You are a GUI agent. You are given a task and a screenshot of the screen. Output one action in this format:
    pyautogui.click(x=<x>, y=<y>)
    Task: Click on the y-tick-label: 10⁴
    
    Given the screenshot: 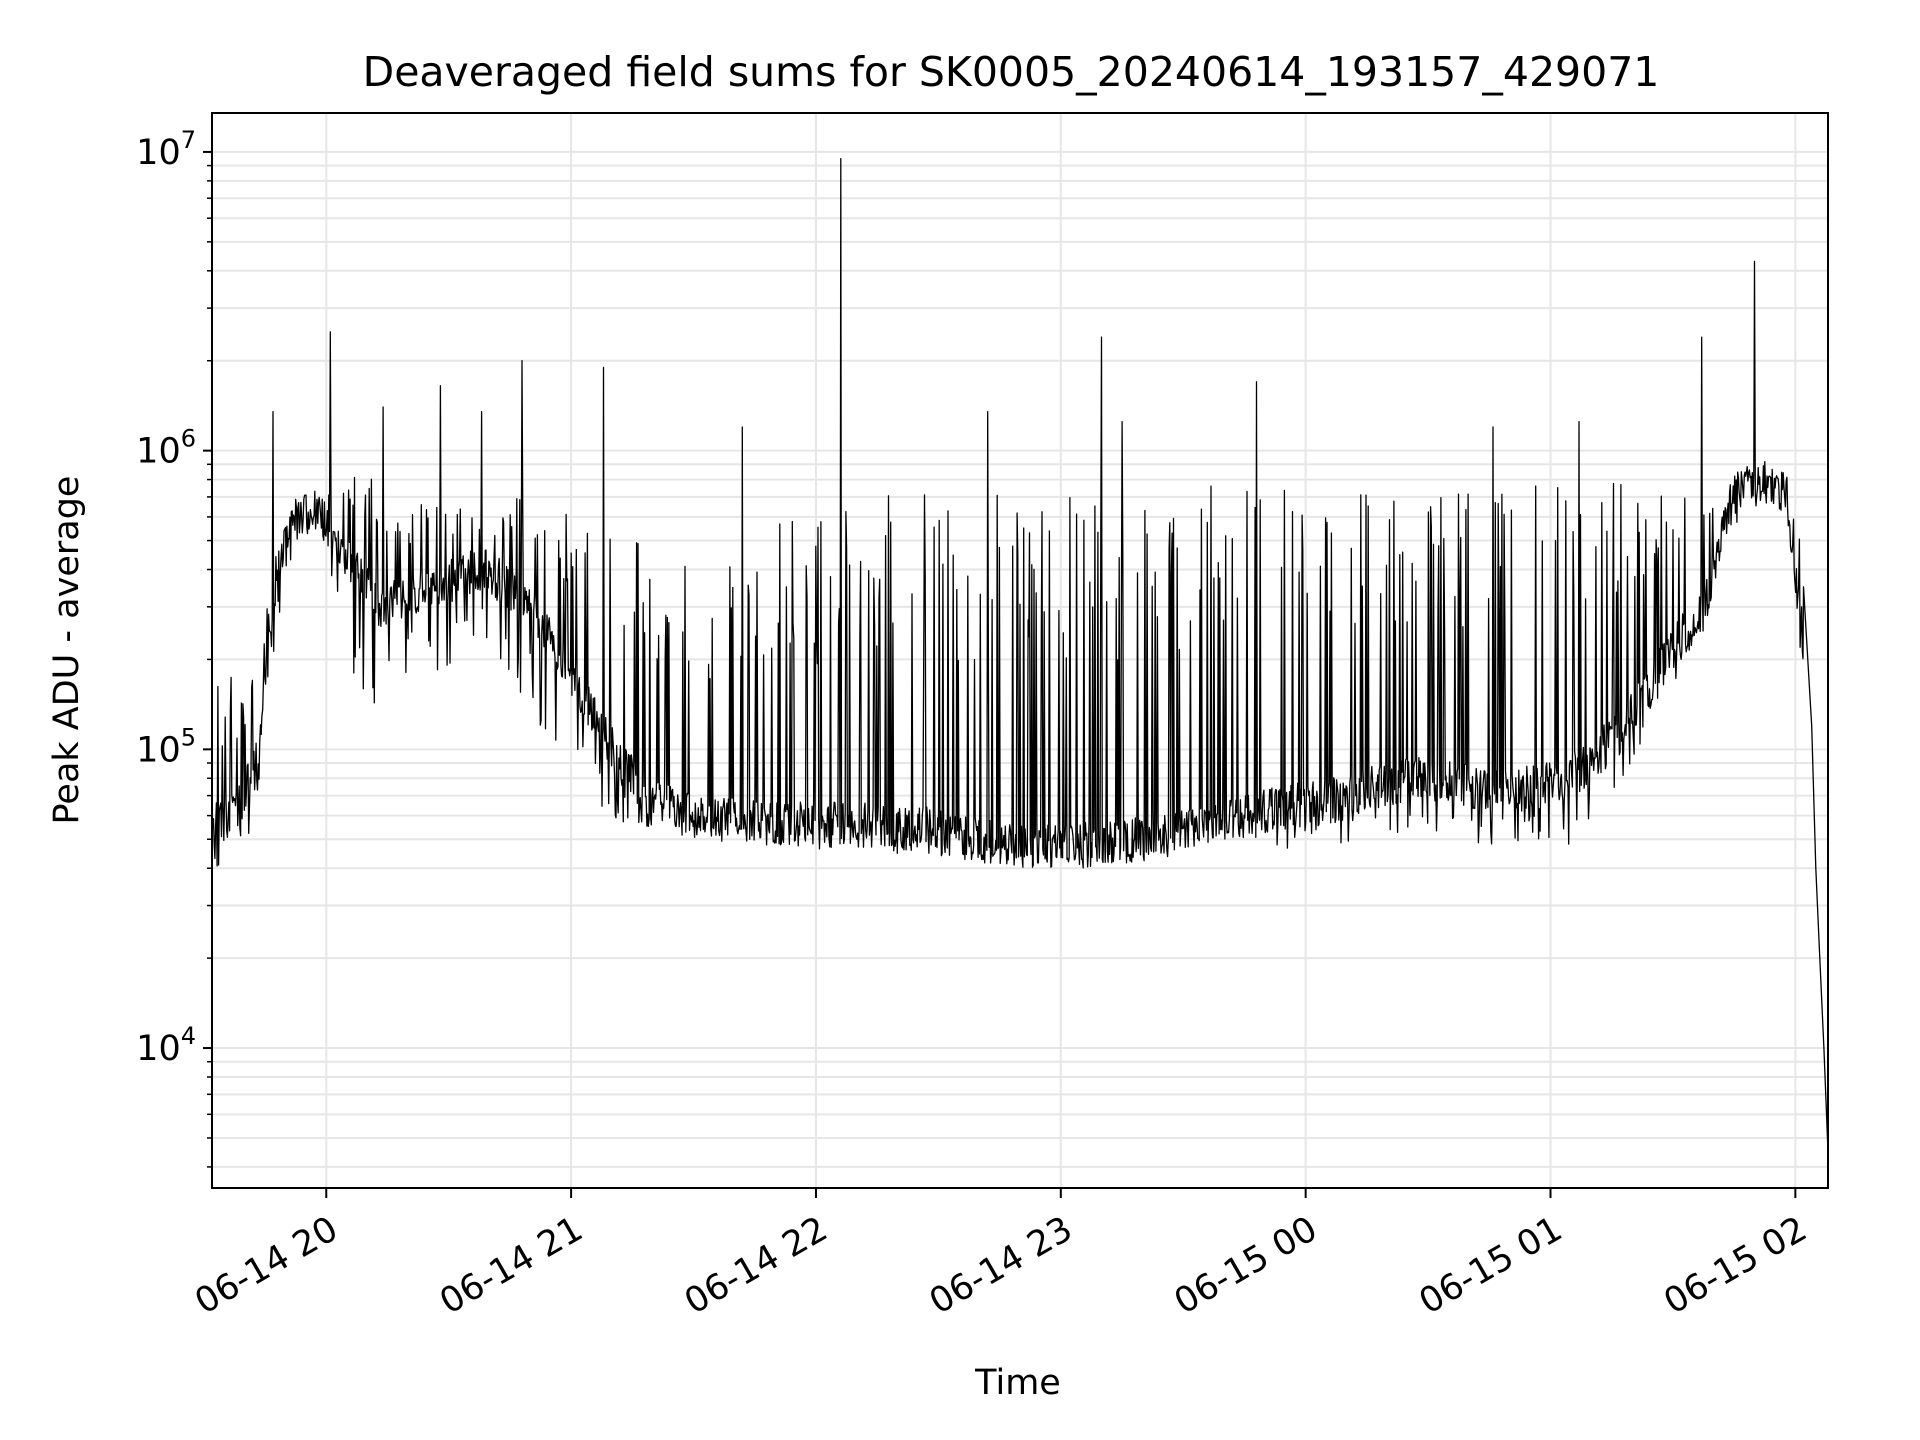 What is the action you would take?
    pyautogui.click(x=166, y=1045)
    